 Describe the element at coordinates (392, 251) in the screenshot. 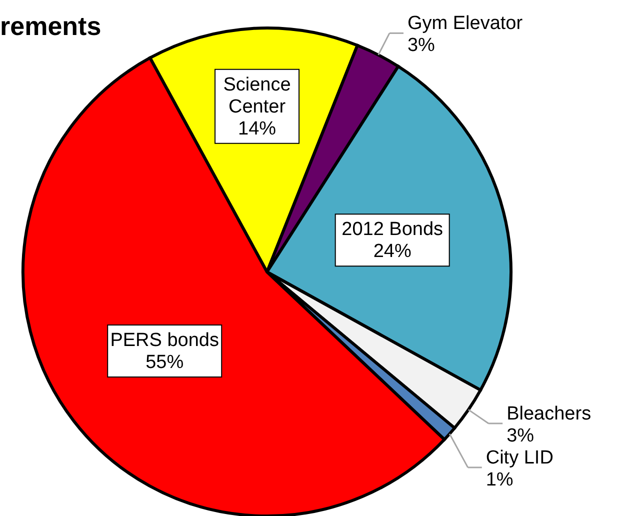

I see `data-label: 24%` at that location.